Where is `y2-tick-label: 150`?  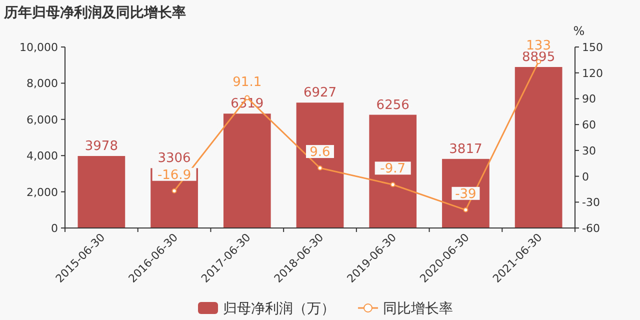
y2-tick-label: 150 is located at coordinates (592, 47).